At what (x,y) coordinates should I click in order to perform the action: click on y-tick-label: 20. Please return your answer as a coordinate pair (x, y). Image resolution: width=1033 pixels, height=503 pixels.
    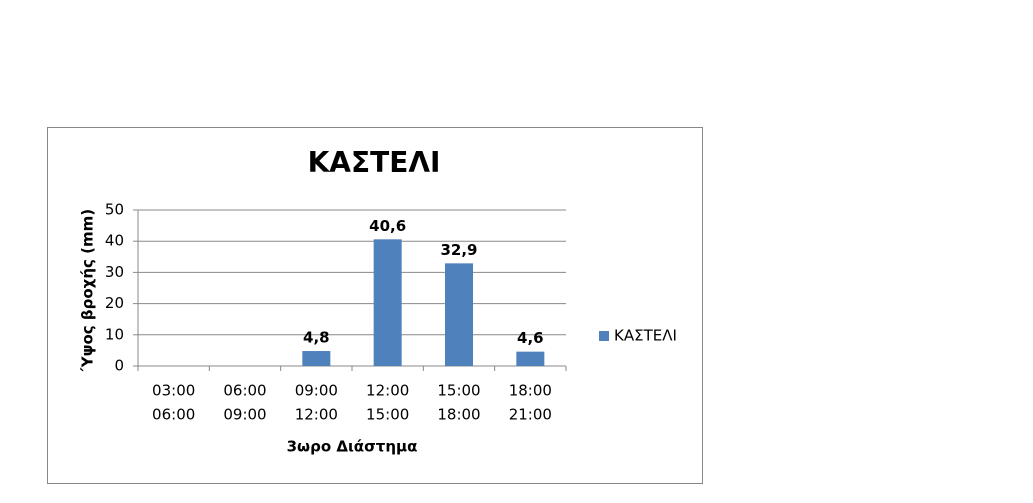
    Looking at the image, I should click on (114, 303).